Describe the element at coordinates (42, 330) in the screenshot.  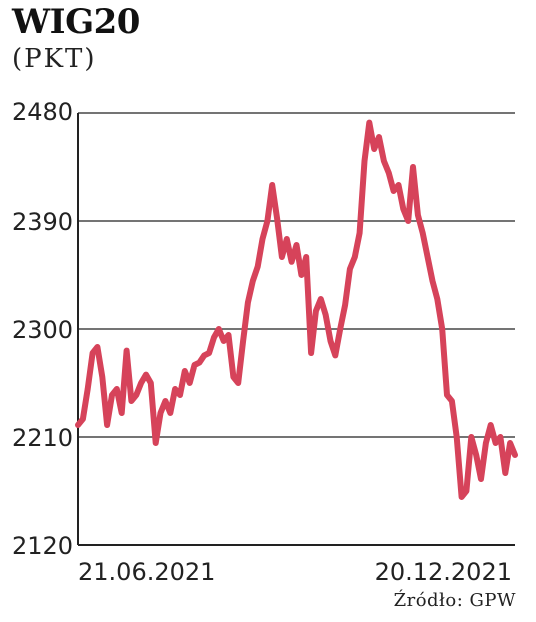
I see `y-tick-label: 2300` at that location.